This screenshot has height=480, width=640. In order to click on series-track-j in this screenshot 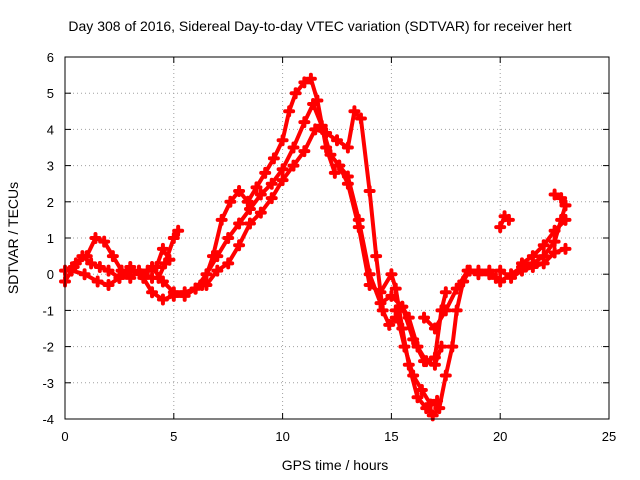, I will do `click(504, 222)`.